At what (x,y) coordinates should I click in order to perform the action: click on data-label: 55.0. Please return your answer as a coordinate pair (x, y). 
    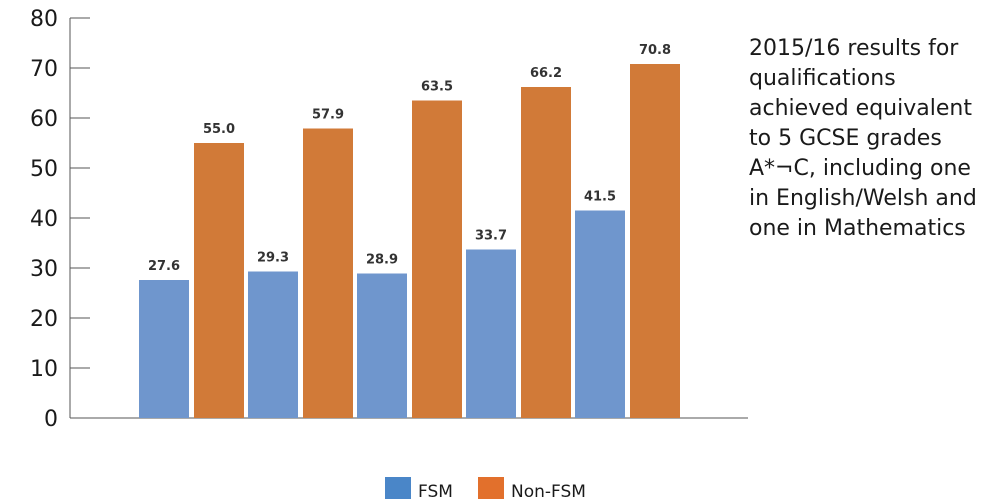
    Looking at the image, I should click on (219, 129).